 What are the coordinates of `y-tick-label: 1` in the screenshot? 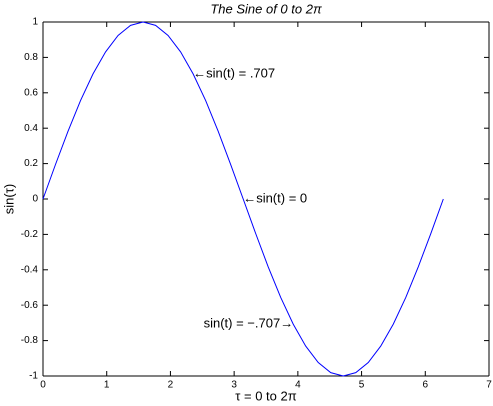 It's located at (35, 22).